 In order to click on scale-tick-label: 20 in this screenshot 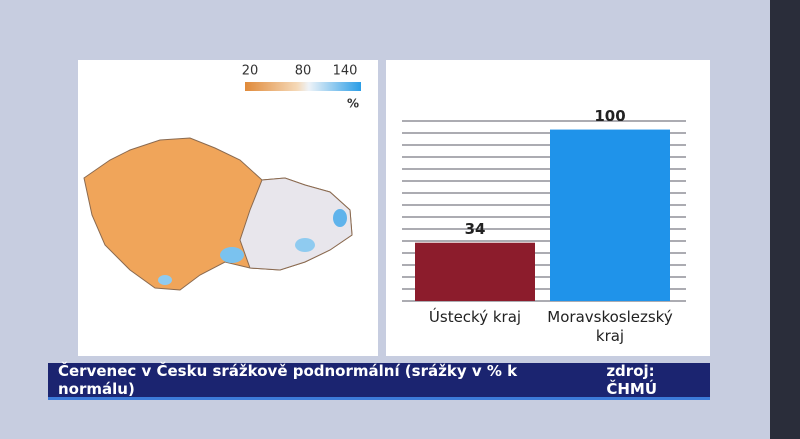, I will do `click(250, 71)`.